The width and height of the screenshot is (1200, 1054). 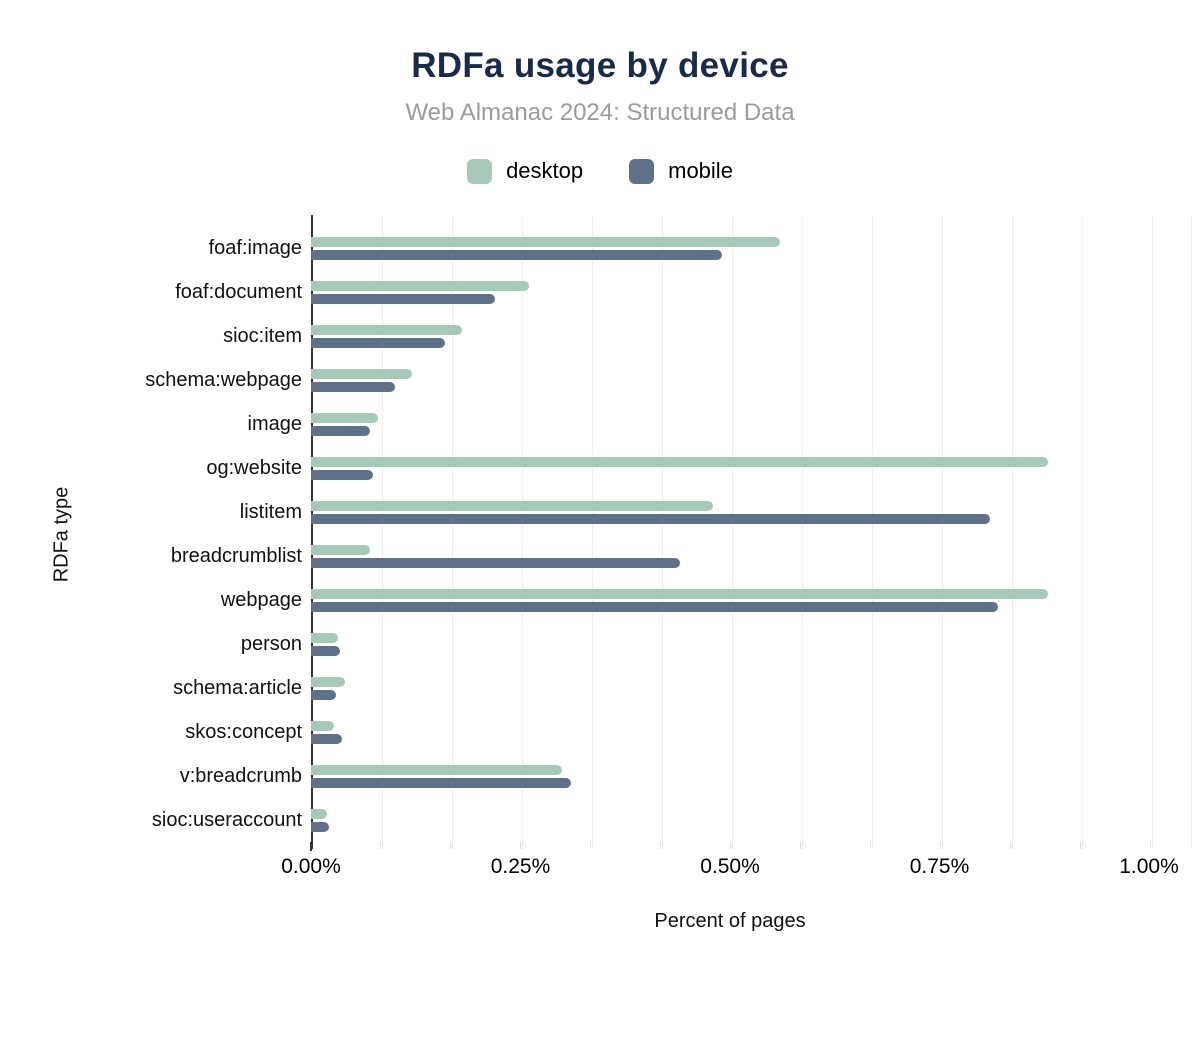 What do you see at coordinates (731, 845) in the screenshot?
I see `x-axis-minor-ticks` at bounding box center [731, 845].